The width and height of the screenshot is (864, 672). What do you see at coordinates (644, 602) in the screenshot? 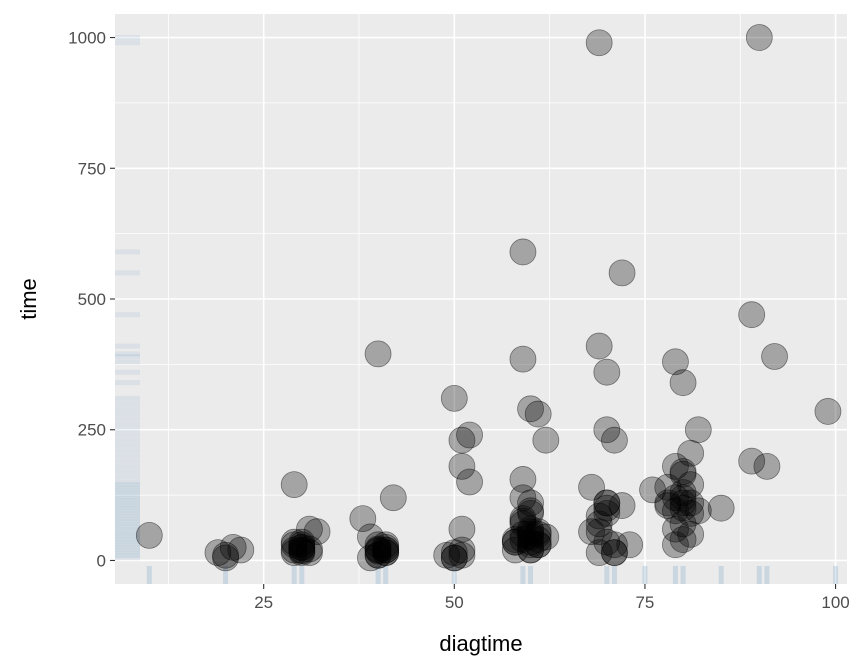
I see `x-tick-label: 75` at bounding box center [644, 602].